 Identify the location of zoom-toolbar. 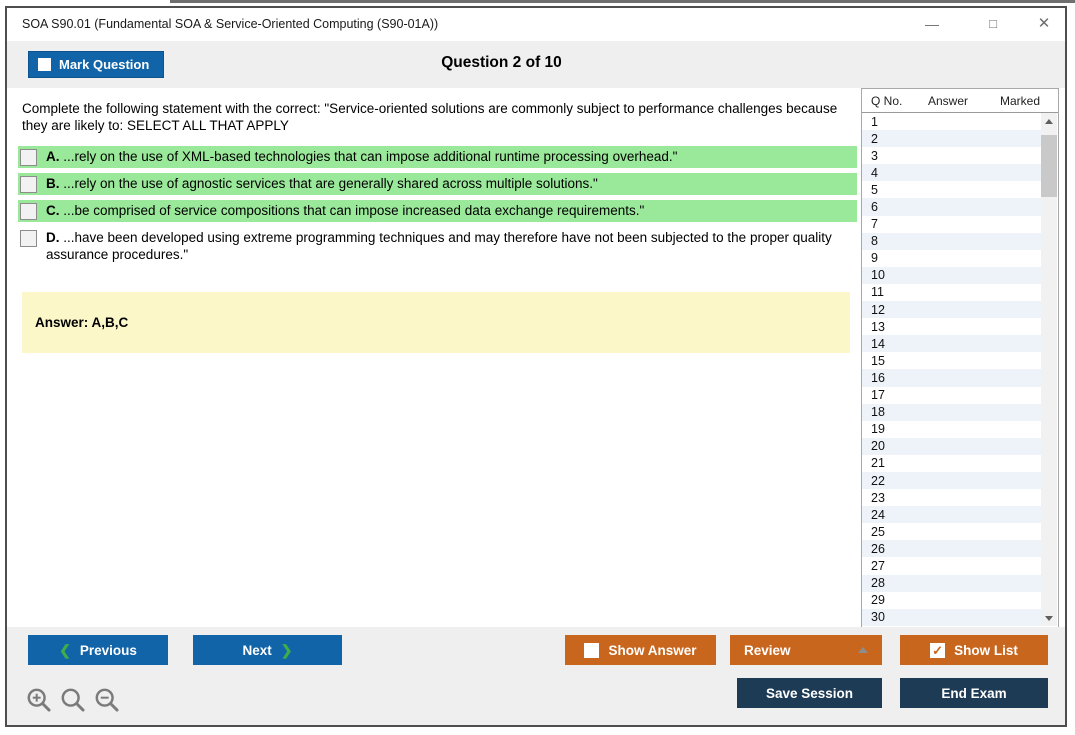
(73, 700).